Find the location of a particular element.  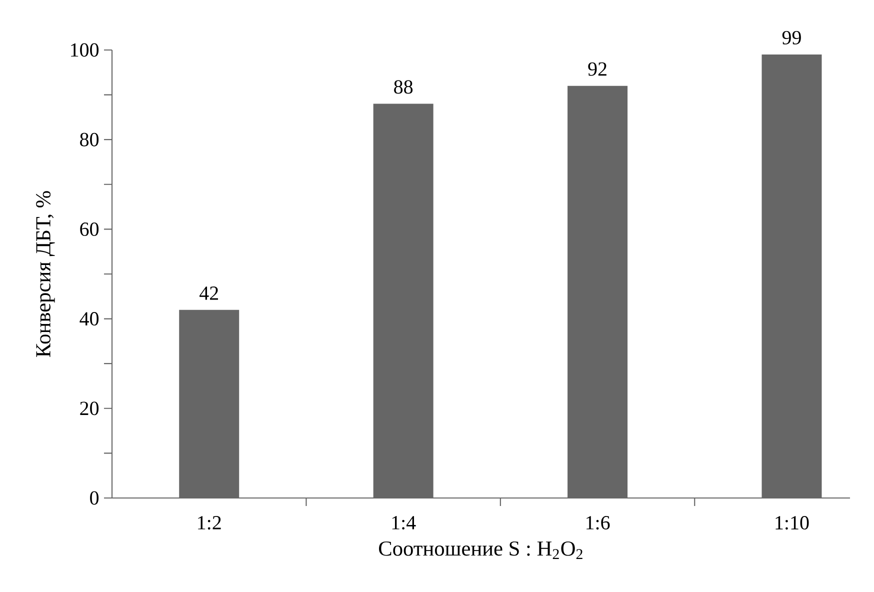

x-tick-label: 1:4 is located at coordinates (404, 523).